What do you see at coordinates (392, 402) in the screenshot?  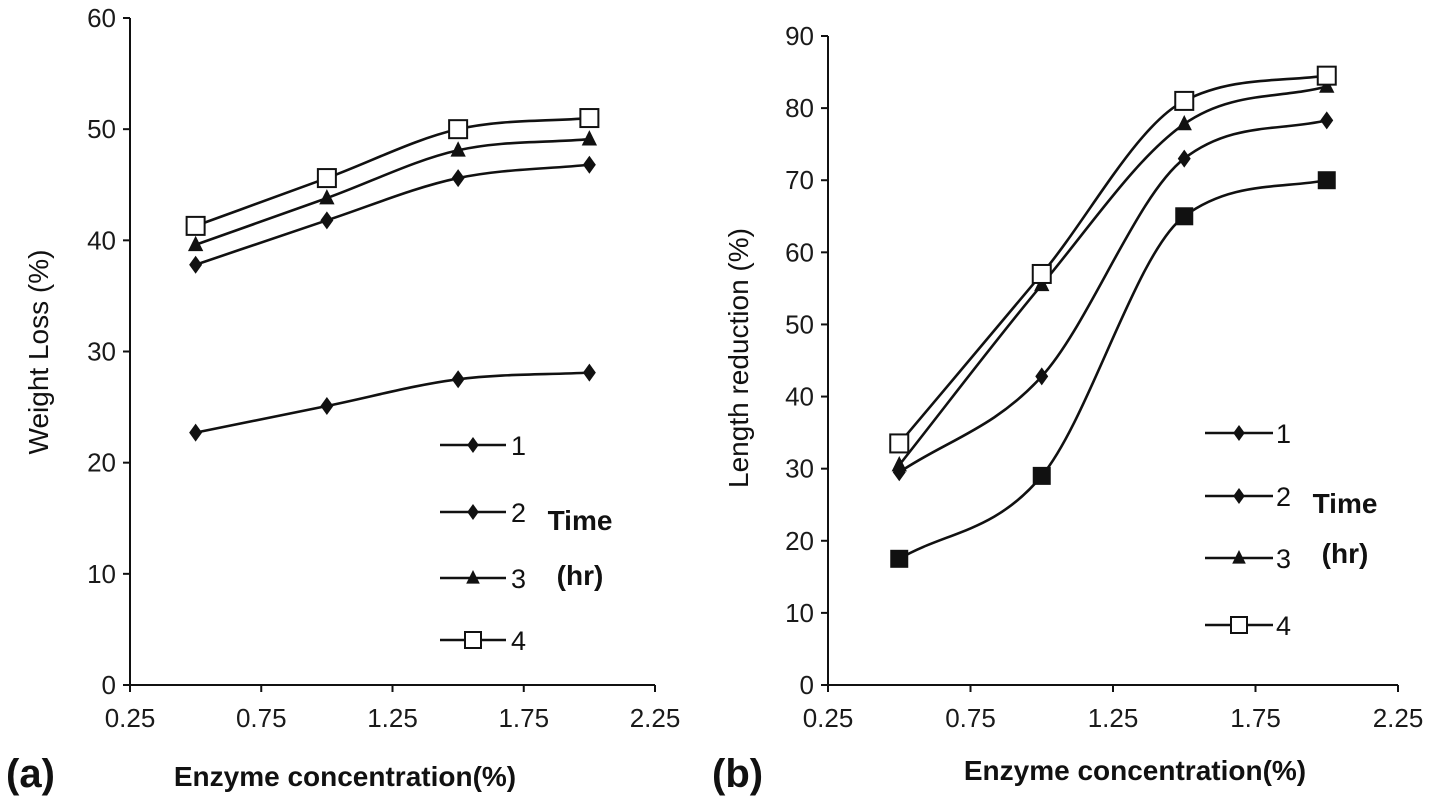 I see `panel-a-series-1-line` at bounding box center [392, 402].